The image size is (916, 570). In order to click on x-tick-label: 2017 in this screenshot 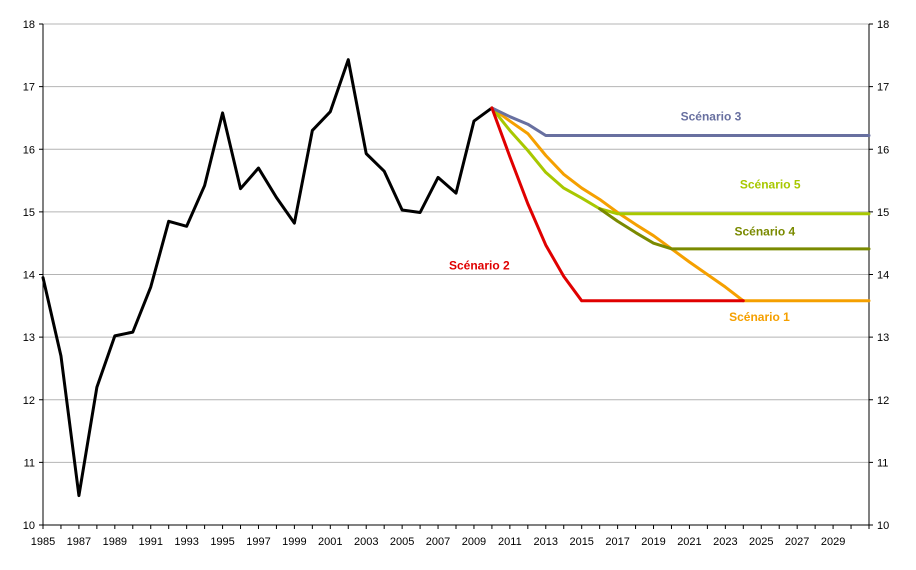, I will do `click(617, 542)`.